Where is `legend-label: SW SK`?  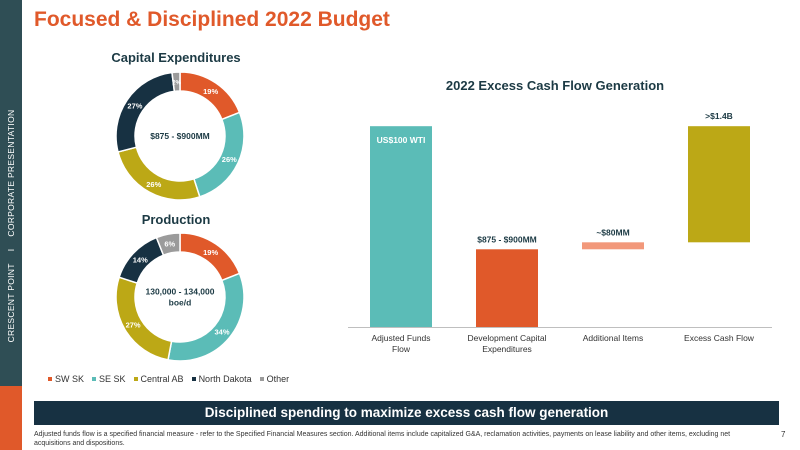 legend-label: SW SK is located at coordinates (70, 379).